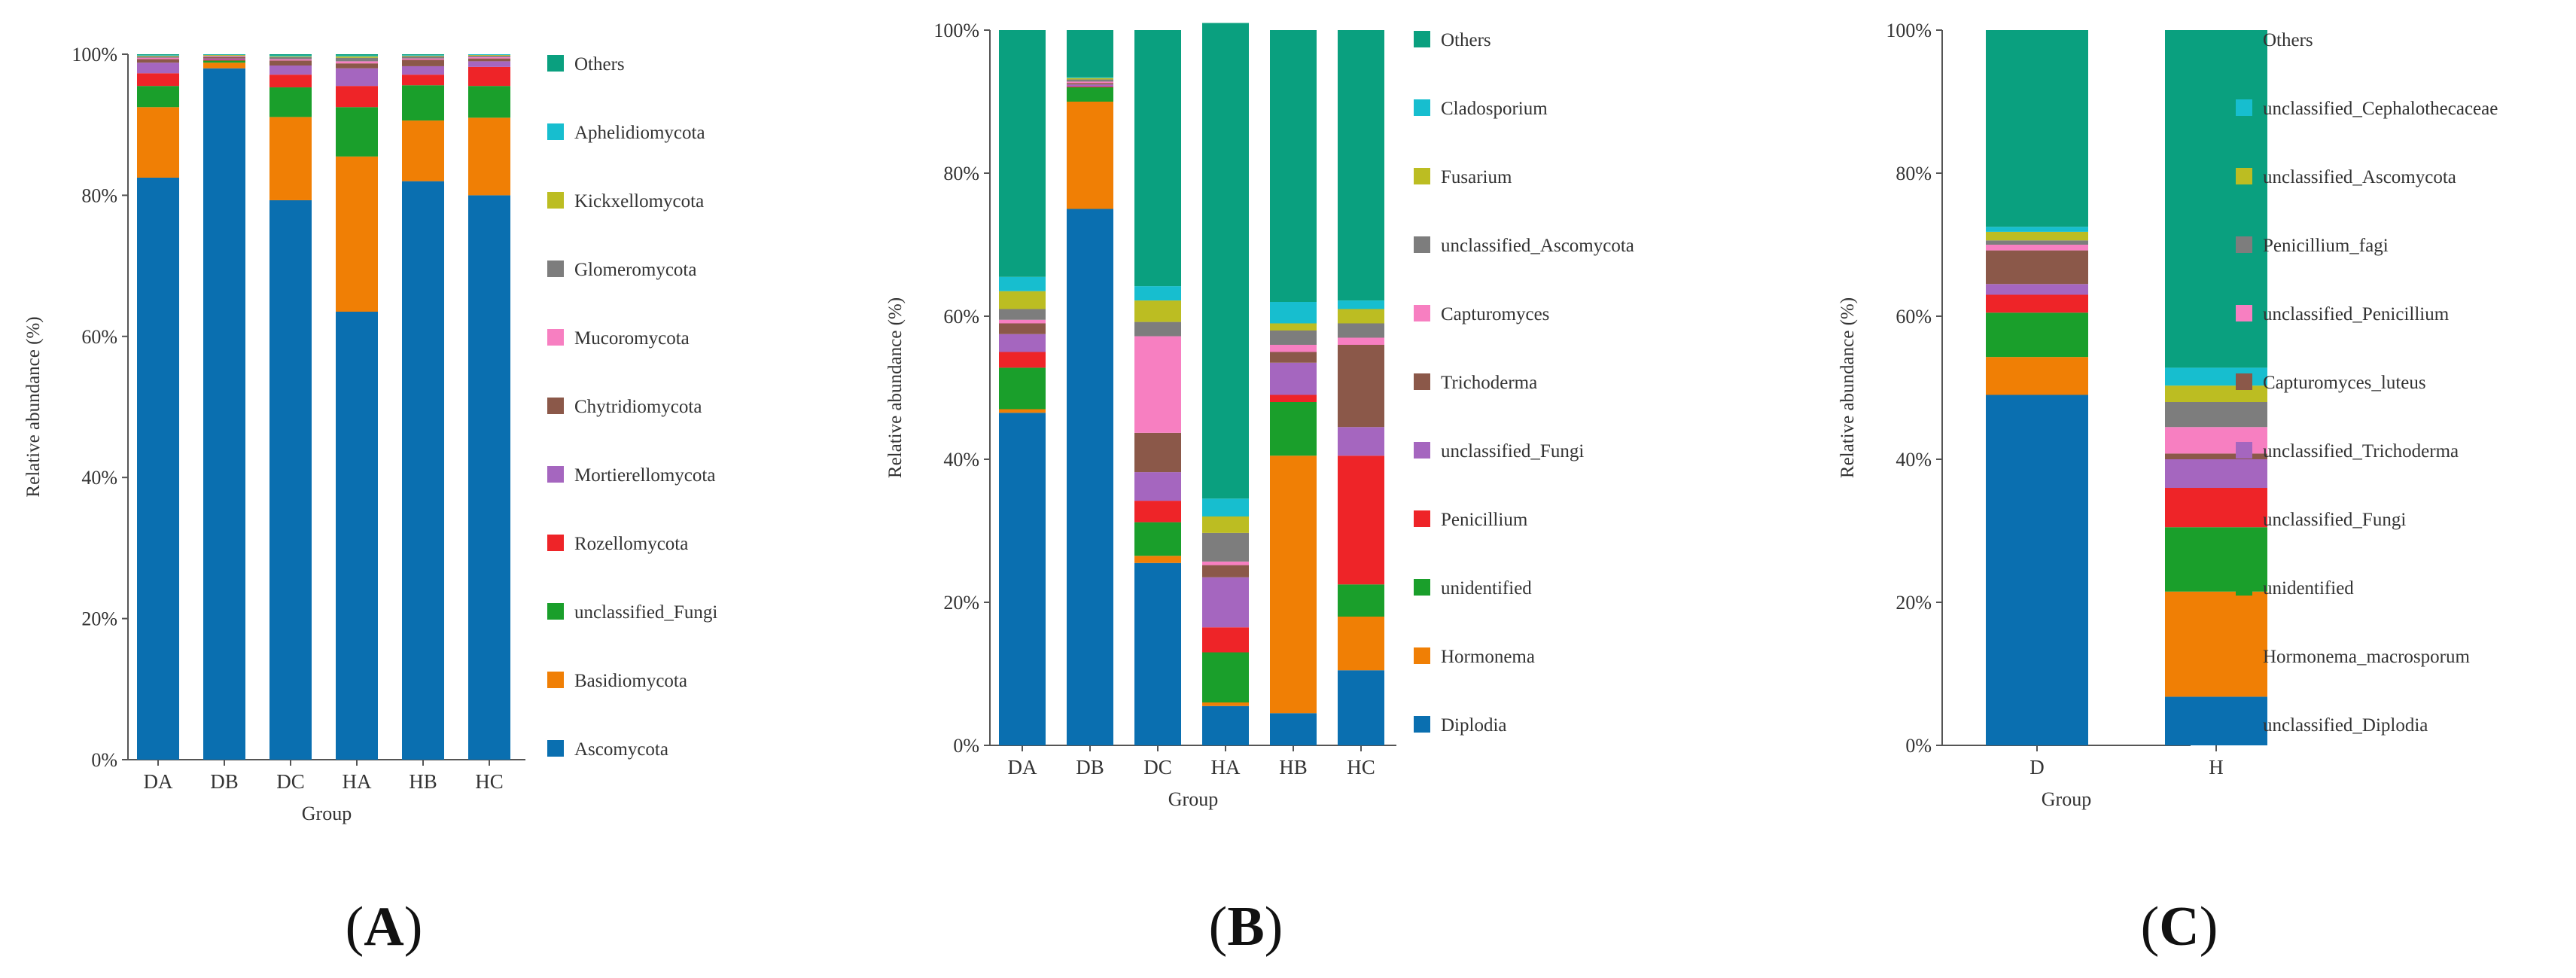 This screenshot has height=978, width=2576. Describe the element at coordinates (158, 80) in the screenshot. I see `bar-segment-DA-Rozellomycota` at that location.